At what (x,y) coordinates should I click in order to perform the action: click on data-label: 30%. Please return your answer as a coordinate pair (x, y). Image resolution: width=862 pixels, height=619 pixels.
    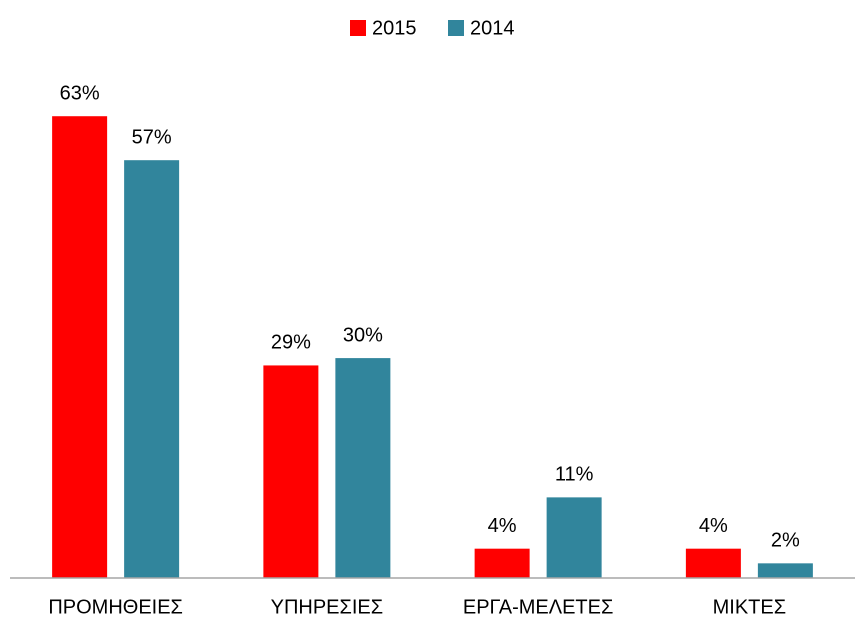
    Looking at the image, I should click on (363, 335).